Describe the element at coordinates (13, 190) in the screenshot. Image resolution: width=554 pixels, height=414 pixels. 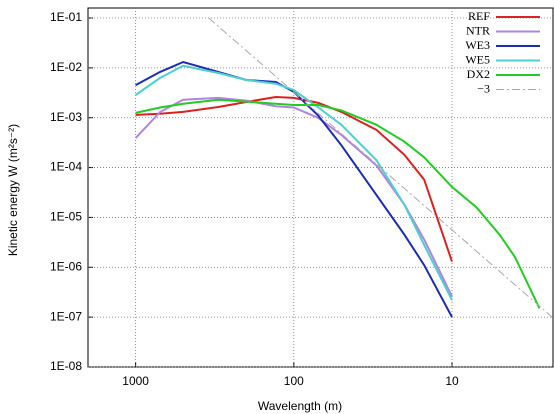
I see `y-axis-label: Kinetic energy W (m²s⁻²)` at that location.